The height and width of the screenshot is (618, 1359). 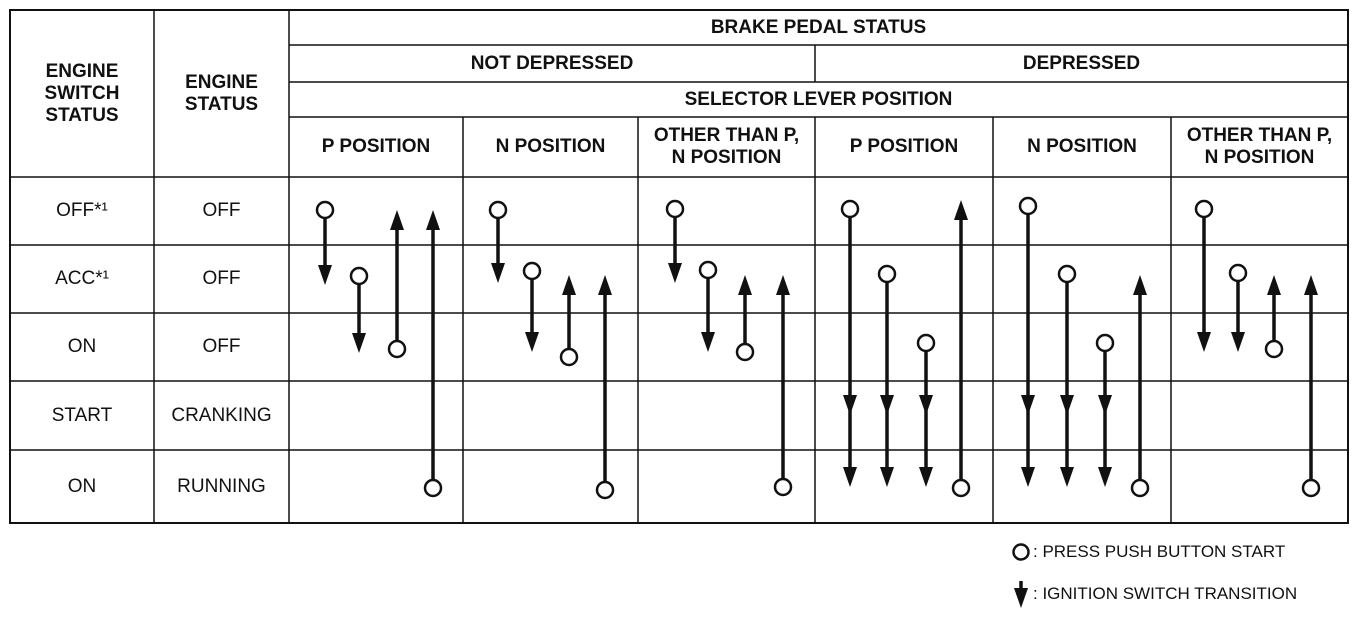 I want to click on cell-text: ENGINE STATUS, so click(x=221, y=93).